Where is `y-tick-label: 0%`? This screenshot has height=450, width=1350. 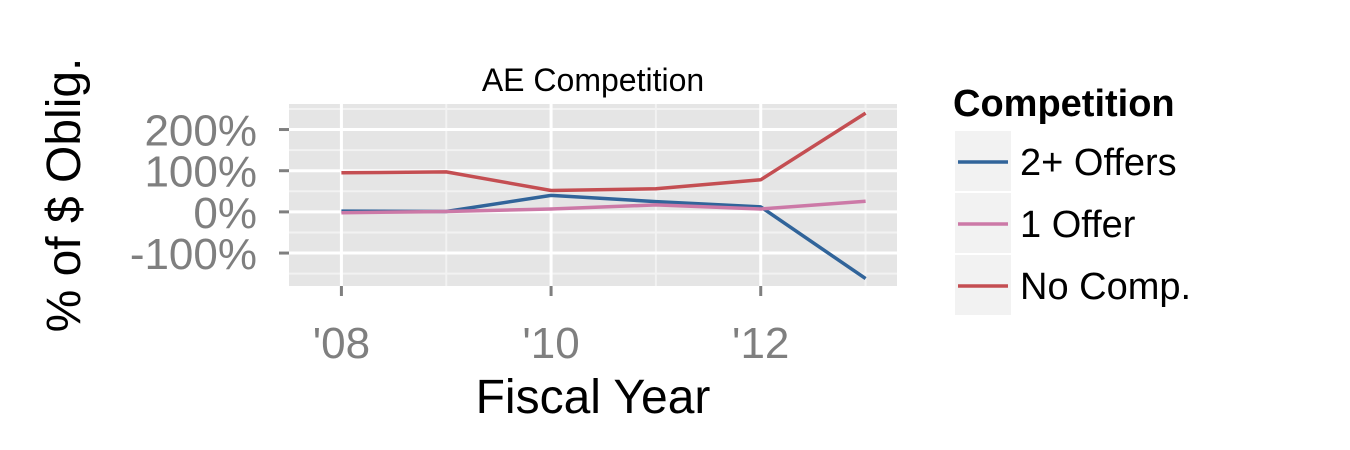
y-tick-label: 0% is located at coordinates (225, 213).